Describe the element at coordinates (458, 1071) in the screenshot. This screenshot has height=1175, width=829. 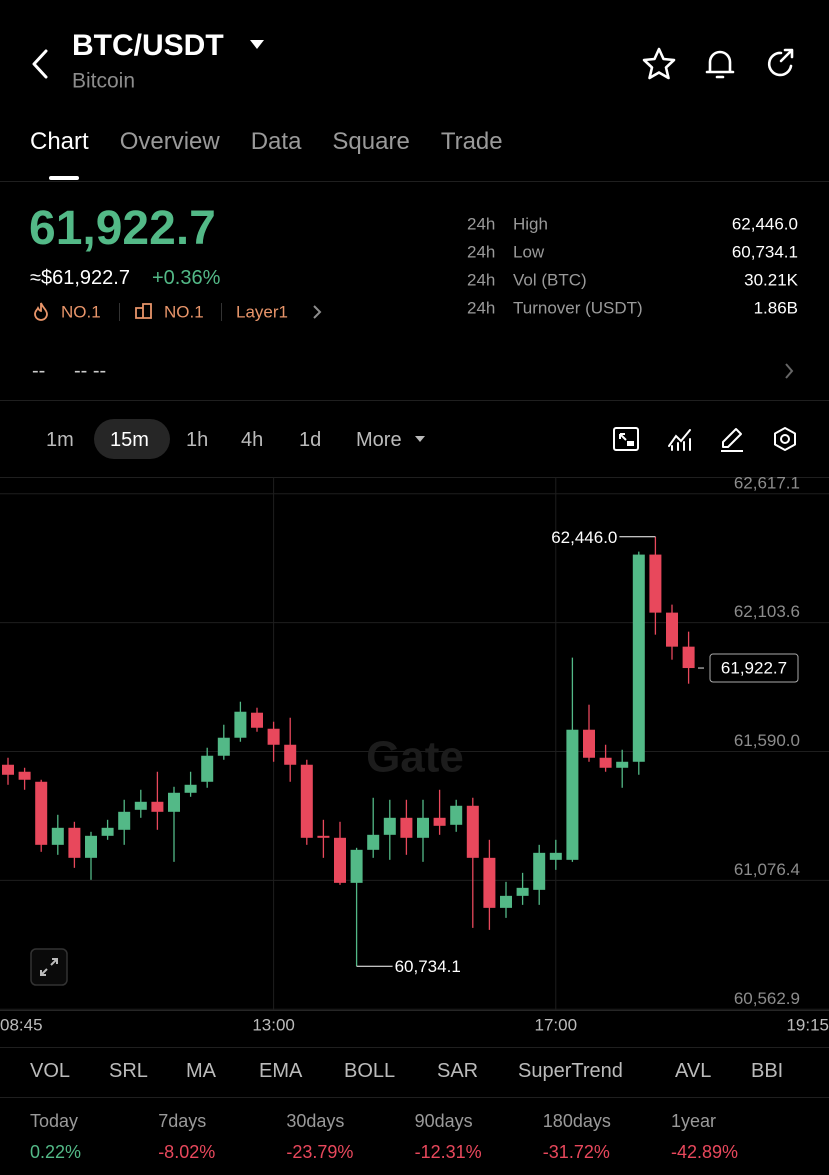
I see `indicator: SAR` at that location.